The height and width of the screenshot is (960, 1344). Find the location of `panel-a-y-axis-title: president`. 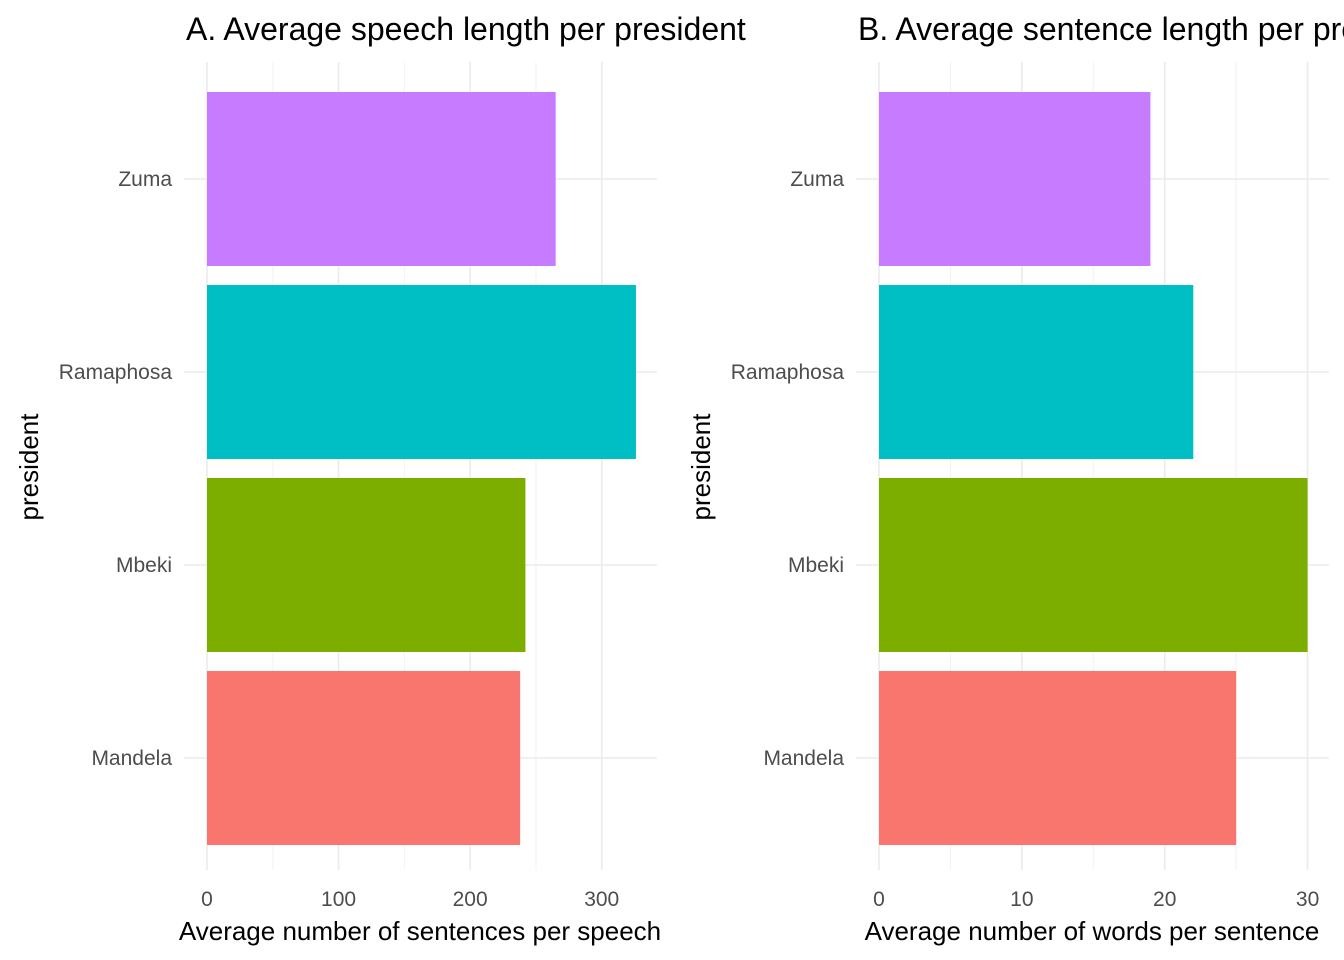

panel-a-y-axis-title: president is located at coordinates (29, 467).